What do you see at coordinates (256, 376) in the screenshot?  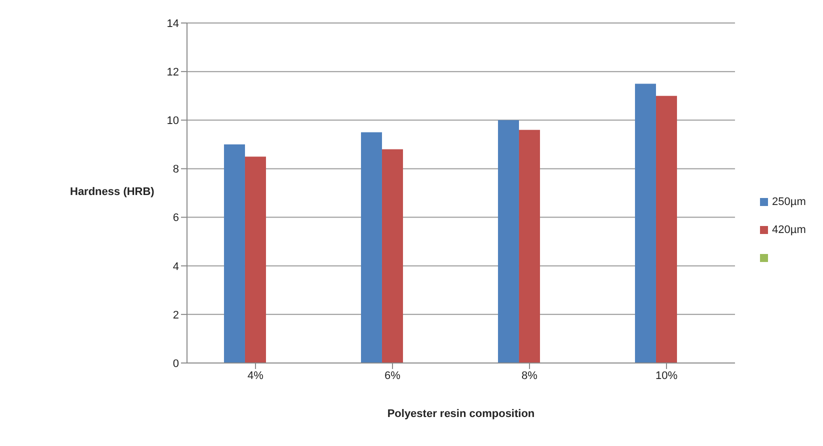 I see `x-tick-label: 4%` at bounding box center [256, 376].